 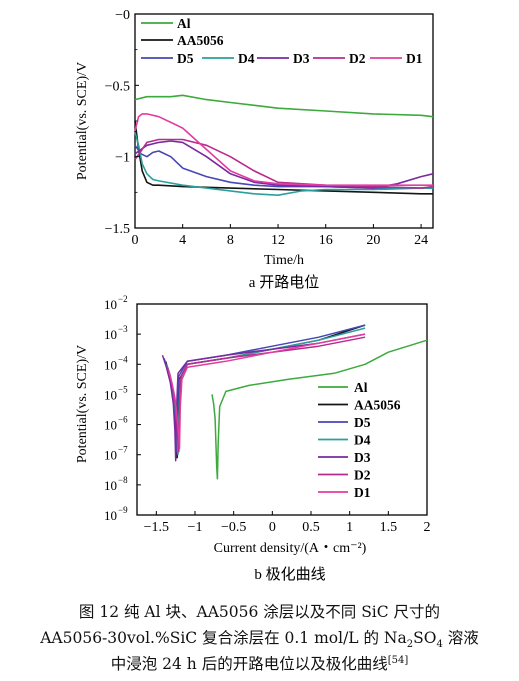 I want to click on caption-line-3-text: 中浸泡 24 h 后的开路电位以及极化曲线, so click(x=249, y=664).